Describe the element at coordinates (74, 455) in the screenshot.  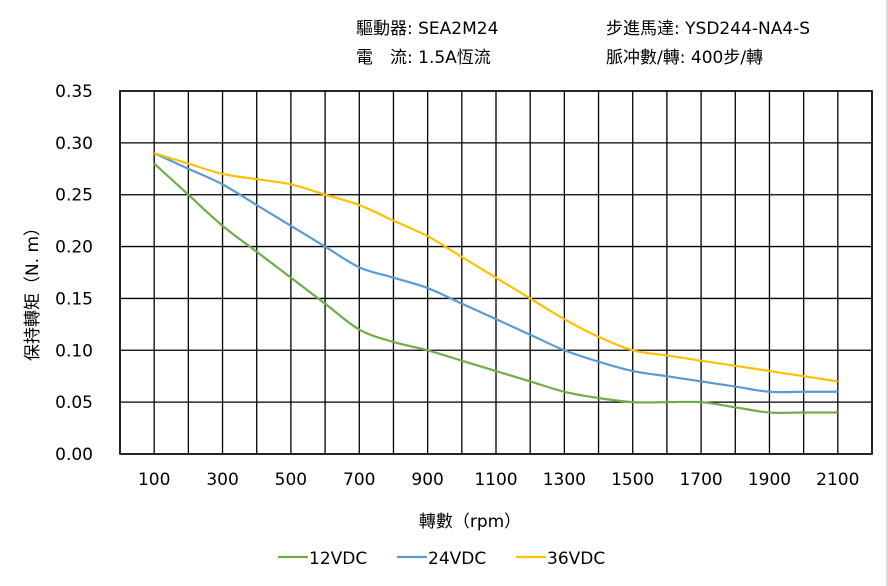
I see `y-tick-label: 0.00` at that location.